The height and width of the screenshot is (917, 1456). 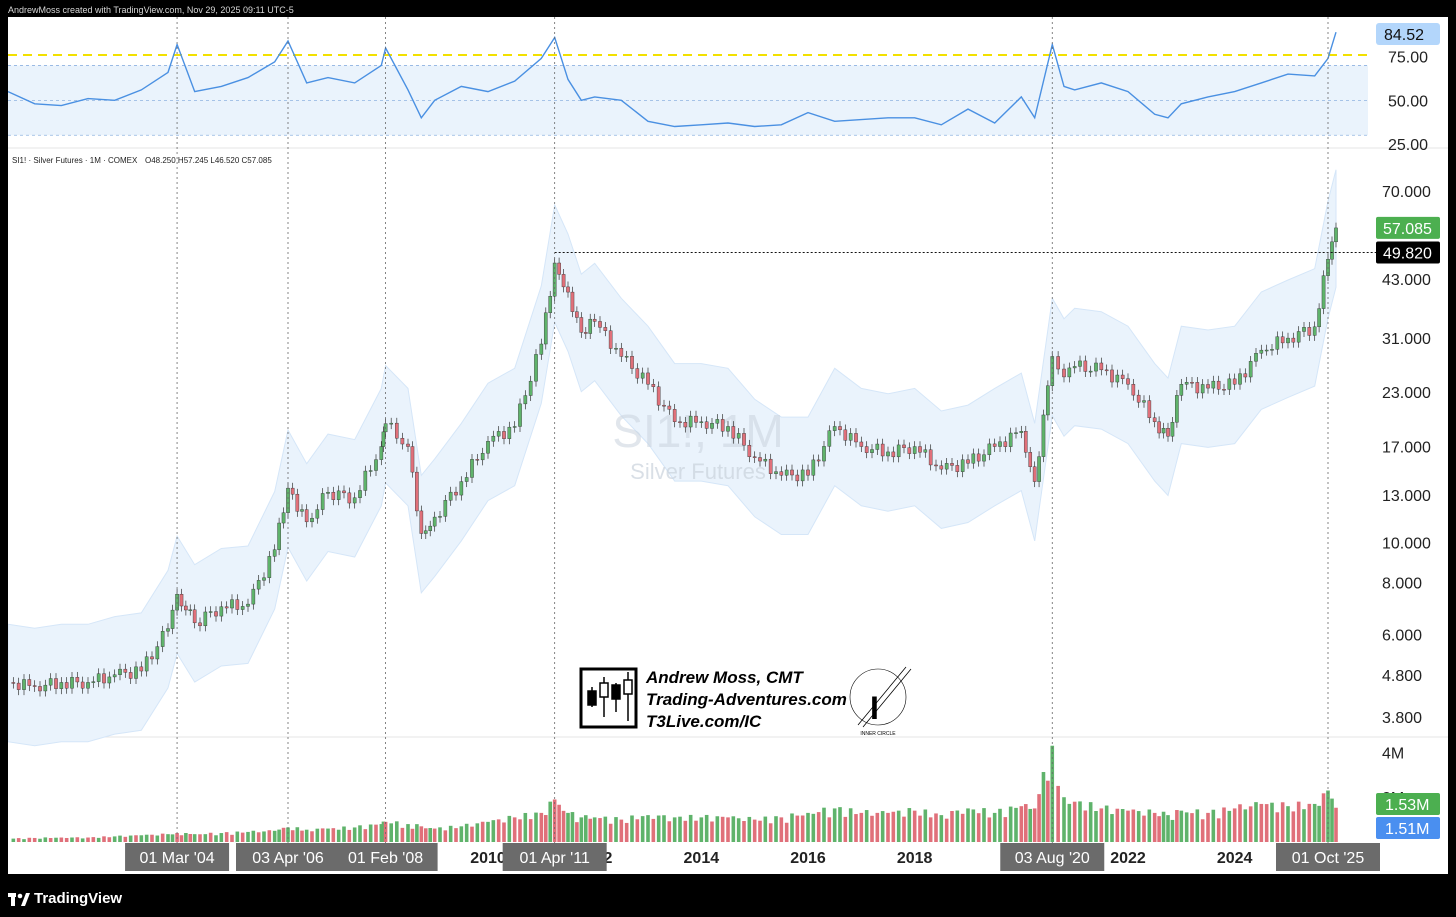 I want to click on inner-circle-seal-icon, so click(x=878, y=697).